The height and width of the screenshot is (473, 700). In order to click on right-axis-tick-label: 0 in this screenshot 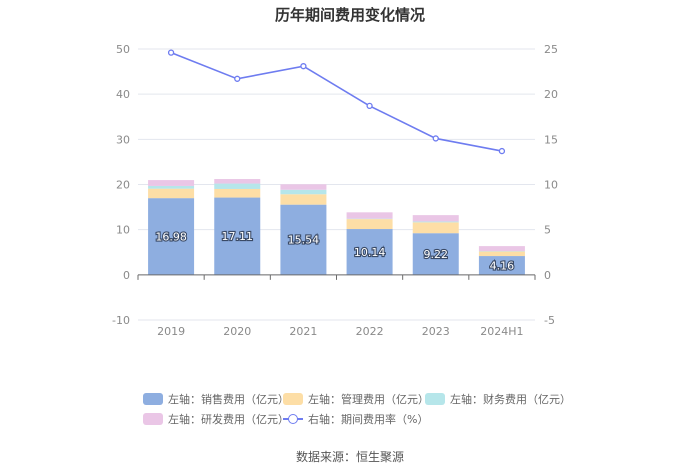, I will do `click(547, 275)`.